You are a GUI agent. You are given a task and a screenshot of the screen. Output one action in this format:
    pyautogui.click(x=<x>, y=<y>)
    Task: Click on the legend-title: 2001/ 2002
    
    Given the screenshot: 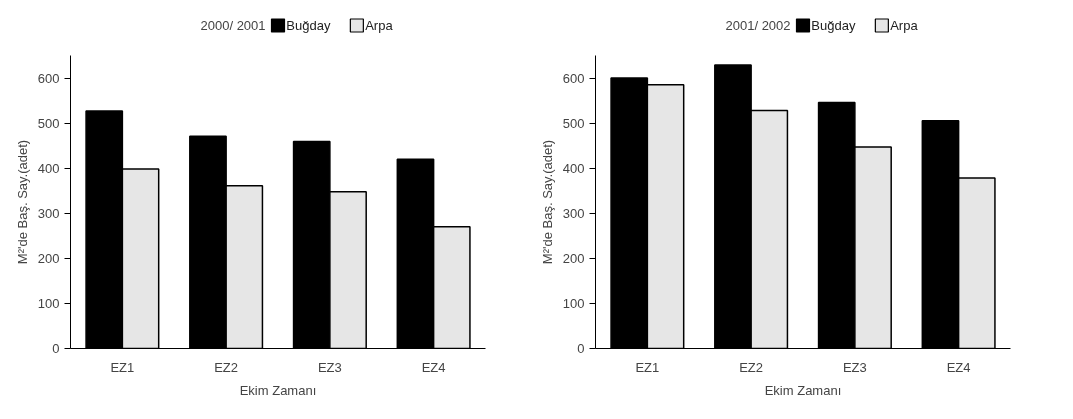 What is the action you would take?
    pyautogui.click(x=758, y=25)
    